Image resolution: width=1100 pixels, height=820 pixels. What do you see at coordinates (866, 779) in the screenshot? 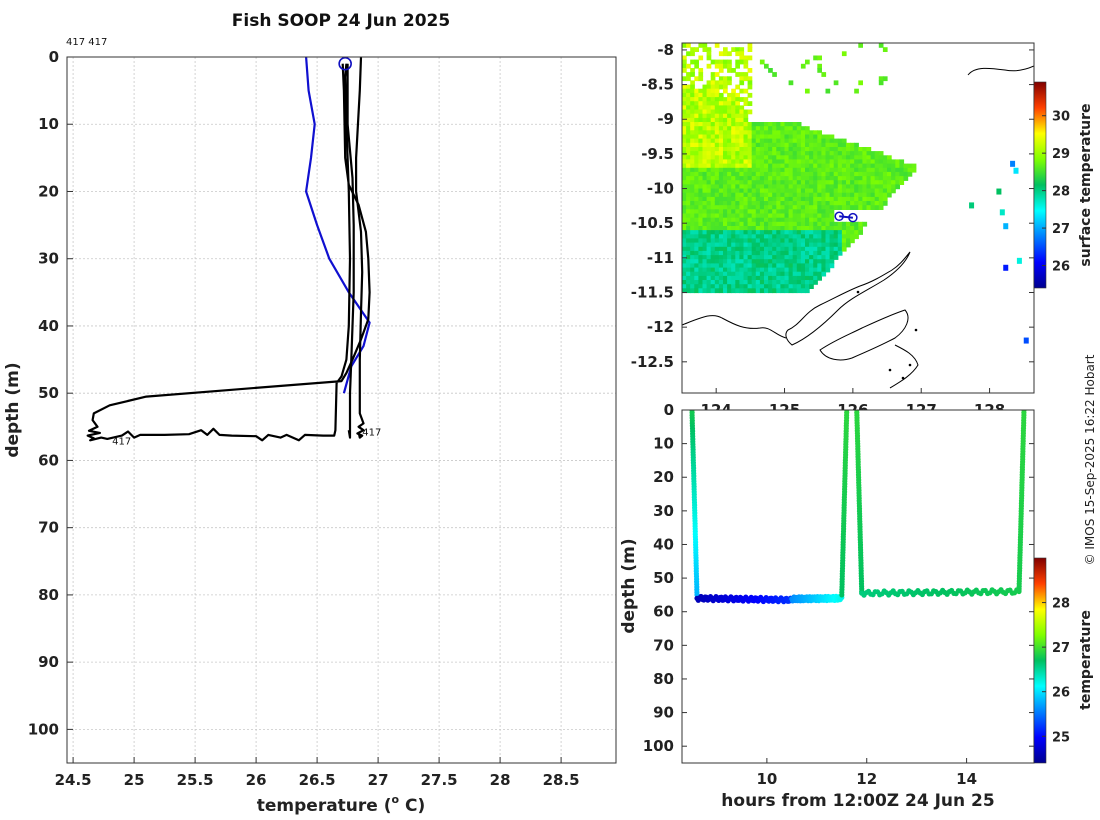
I see `section-x-tick-label: 12` at bounding box center [866, 779].